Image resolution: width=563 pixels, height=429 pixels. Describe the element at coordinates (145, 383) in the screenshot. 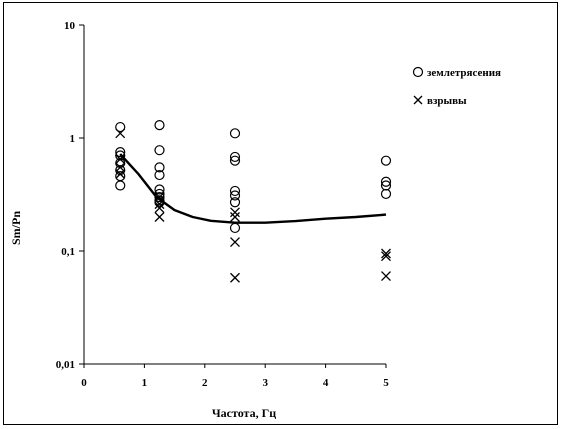

I see `x-tick-label: 1` at that location.